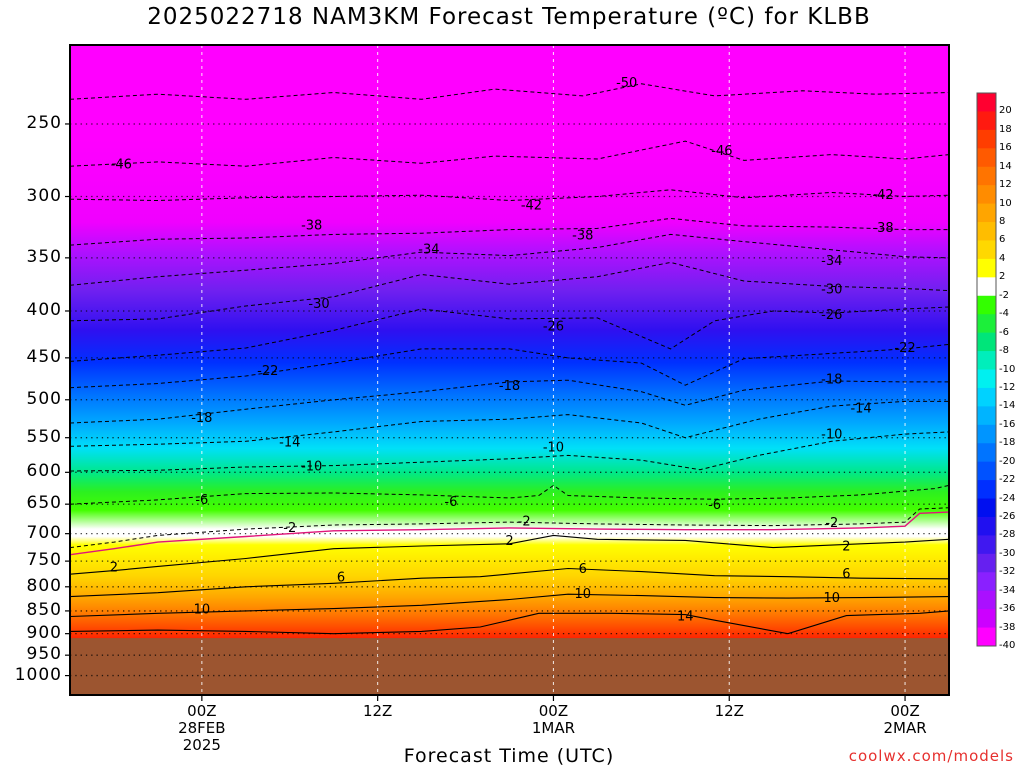 The image size is (1024, 768). Describe the element at coordinates (1005, 166) in the screenshot. I see `colorbar-tick-label: 14` at that location.